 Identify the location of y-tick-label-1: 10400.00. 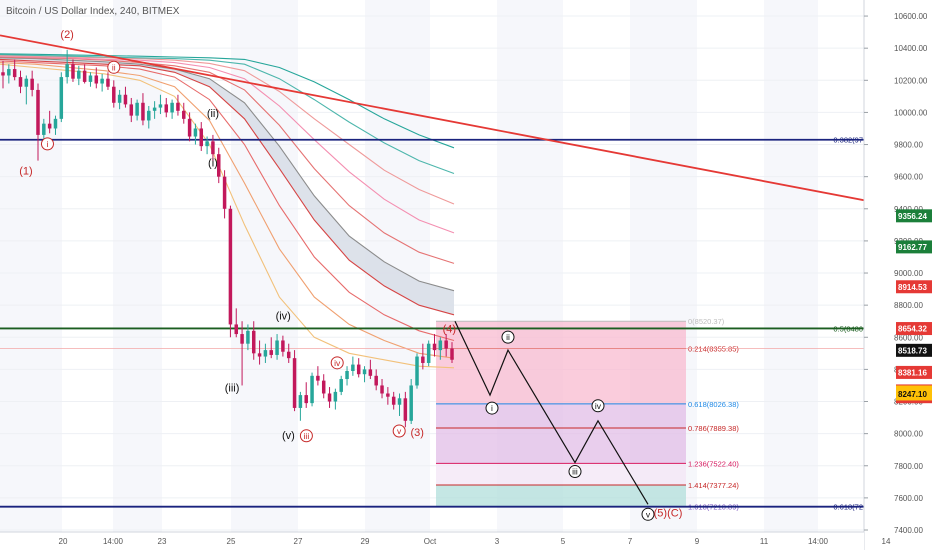
(911, 48).